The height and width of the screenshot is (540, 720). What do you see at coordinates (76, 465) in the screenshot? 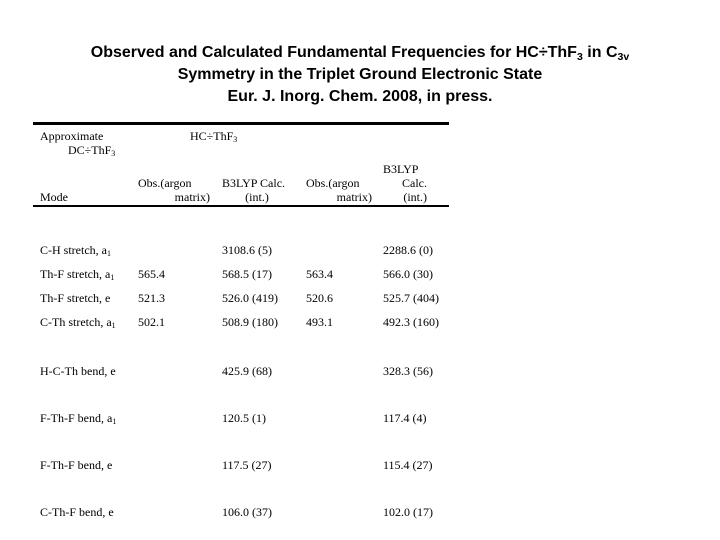
I see `cell-mode: F-Th-F bend, e` at bounding box center [76, 465].